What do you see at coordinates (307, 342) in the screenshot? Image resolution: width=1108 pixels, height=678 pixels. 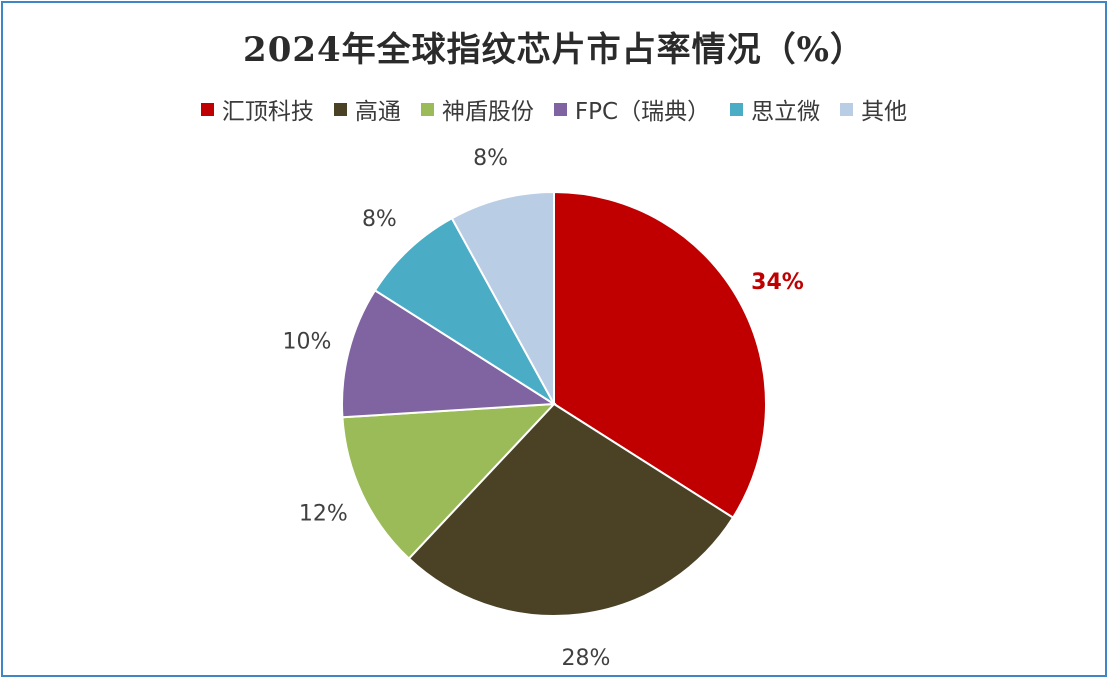 I see `data-label-fpc: 10%` at bounding box center [307, 342].